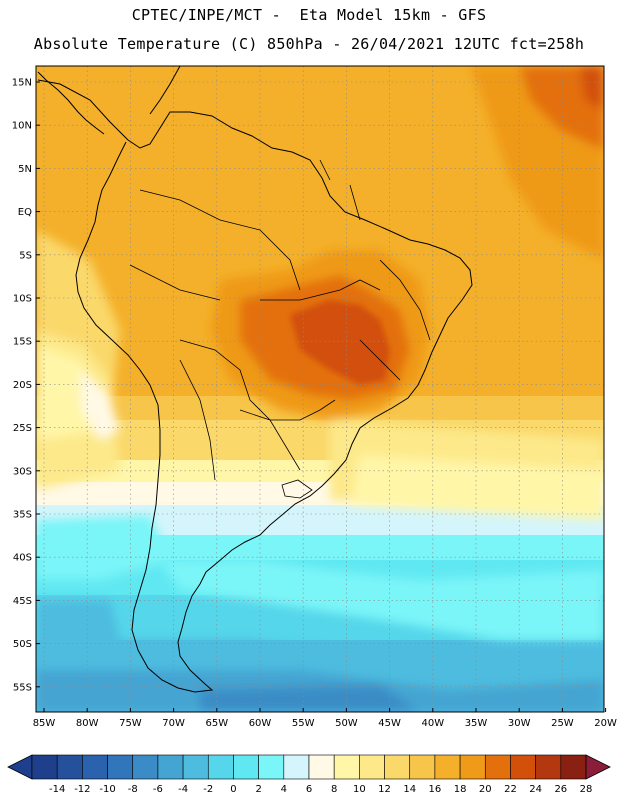 The width and height of the screenshot is (618, 800). Describe the element at coordinates (485, 789) in the screenshot. I see `legend-tick-label: 20` at that location.